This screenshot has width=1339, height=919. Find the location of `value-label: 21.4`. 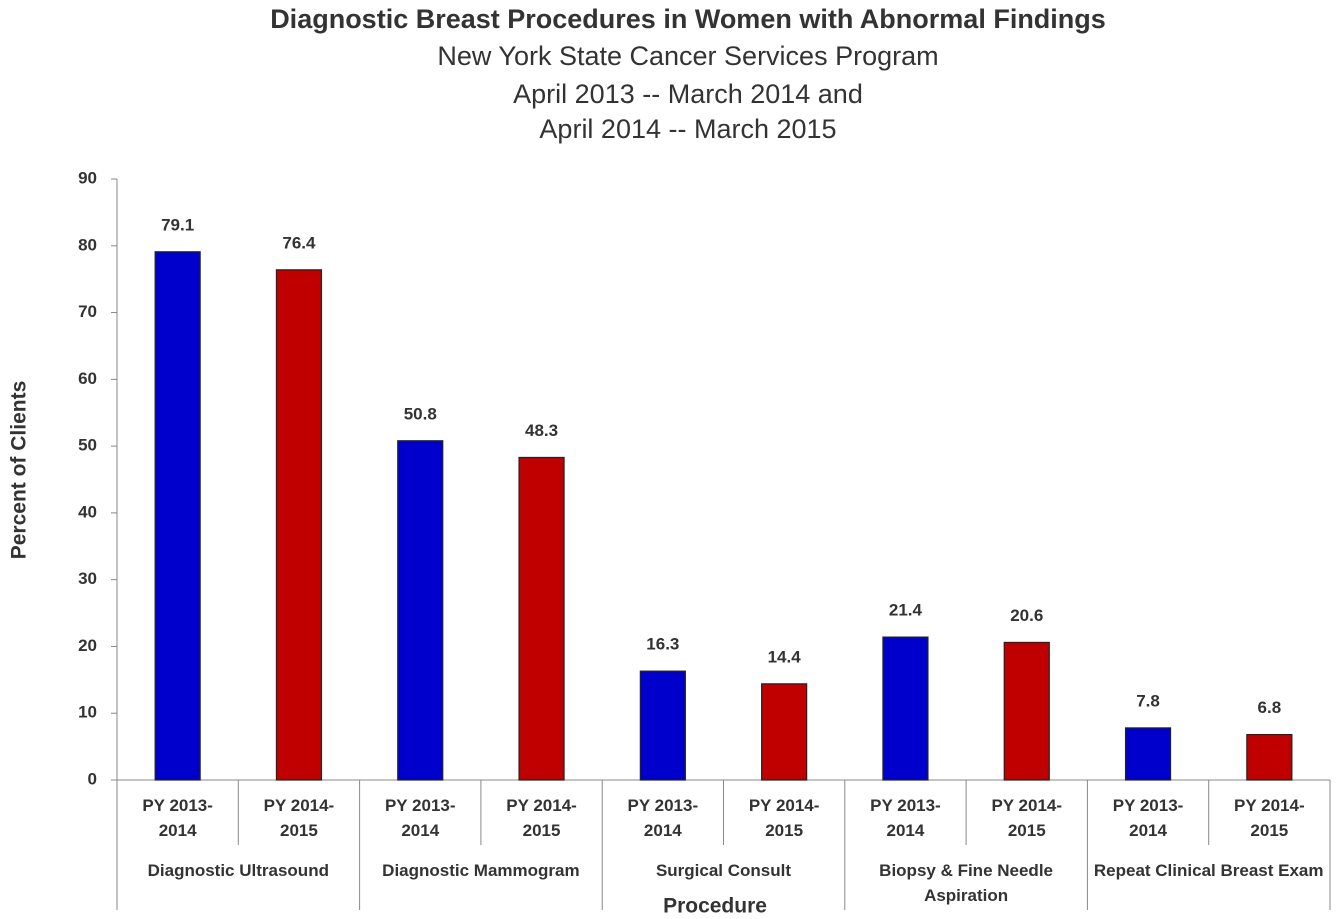

value-label: 21.4 is located at coordinates (906, 610).